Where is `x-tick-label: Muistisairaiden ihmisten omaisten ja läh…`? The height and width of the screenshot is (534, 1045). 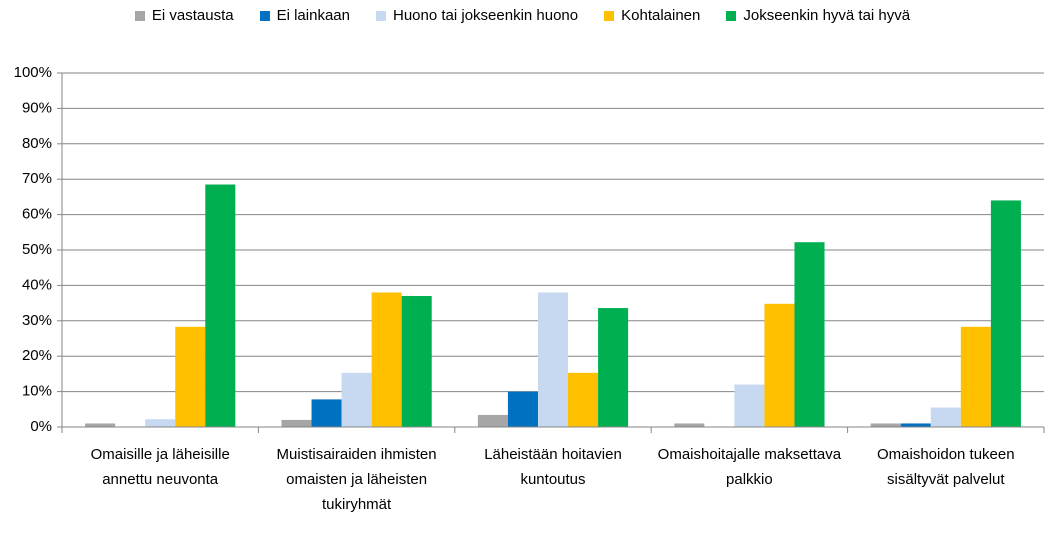
x-tick-label: Muistisairaiden ihmisten omaisten ja läh… is located at coordinates (356, 479).